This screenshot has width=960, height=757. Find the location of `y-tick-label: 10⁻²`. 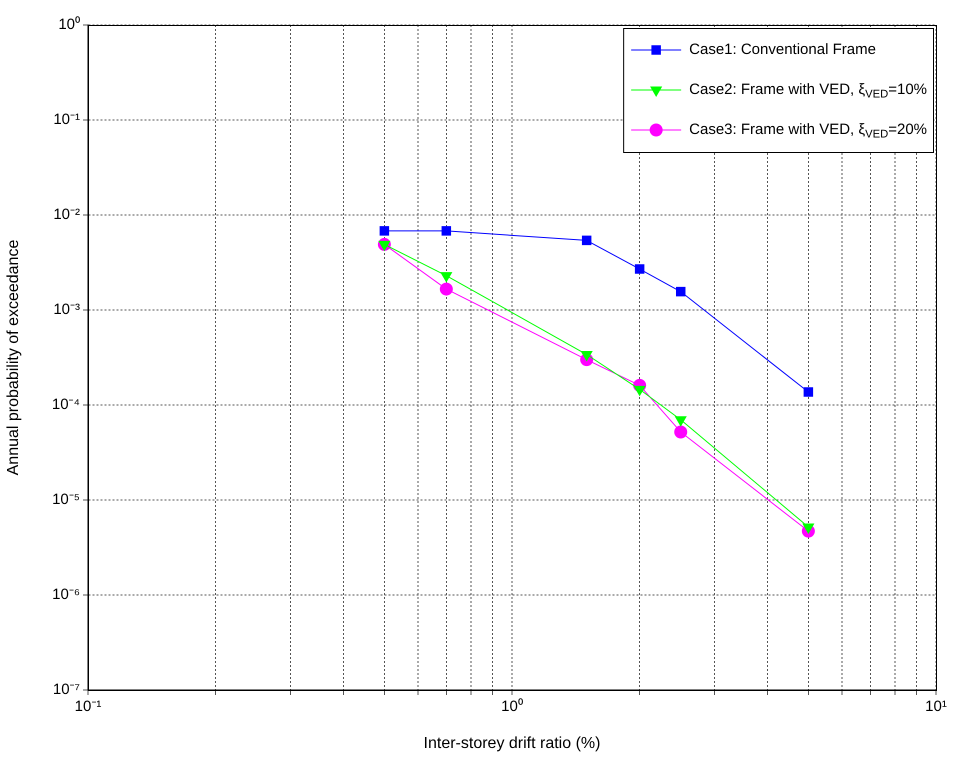

y-tick-label: 10⁻² is located at coordinates (66, 215).